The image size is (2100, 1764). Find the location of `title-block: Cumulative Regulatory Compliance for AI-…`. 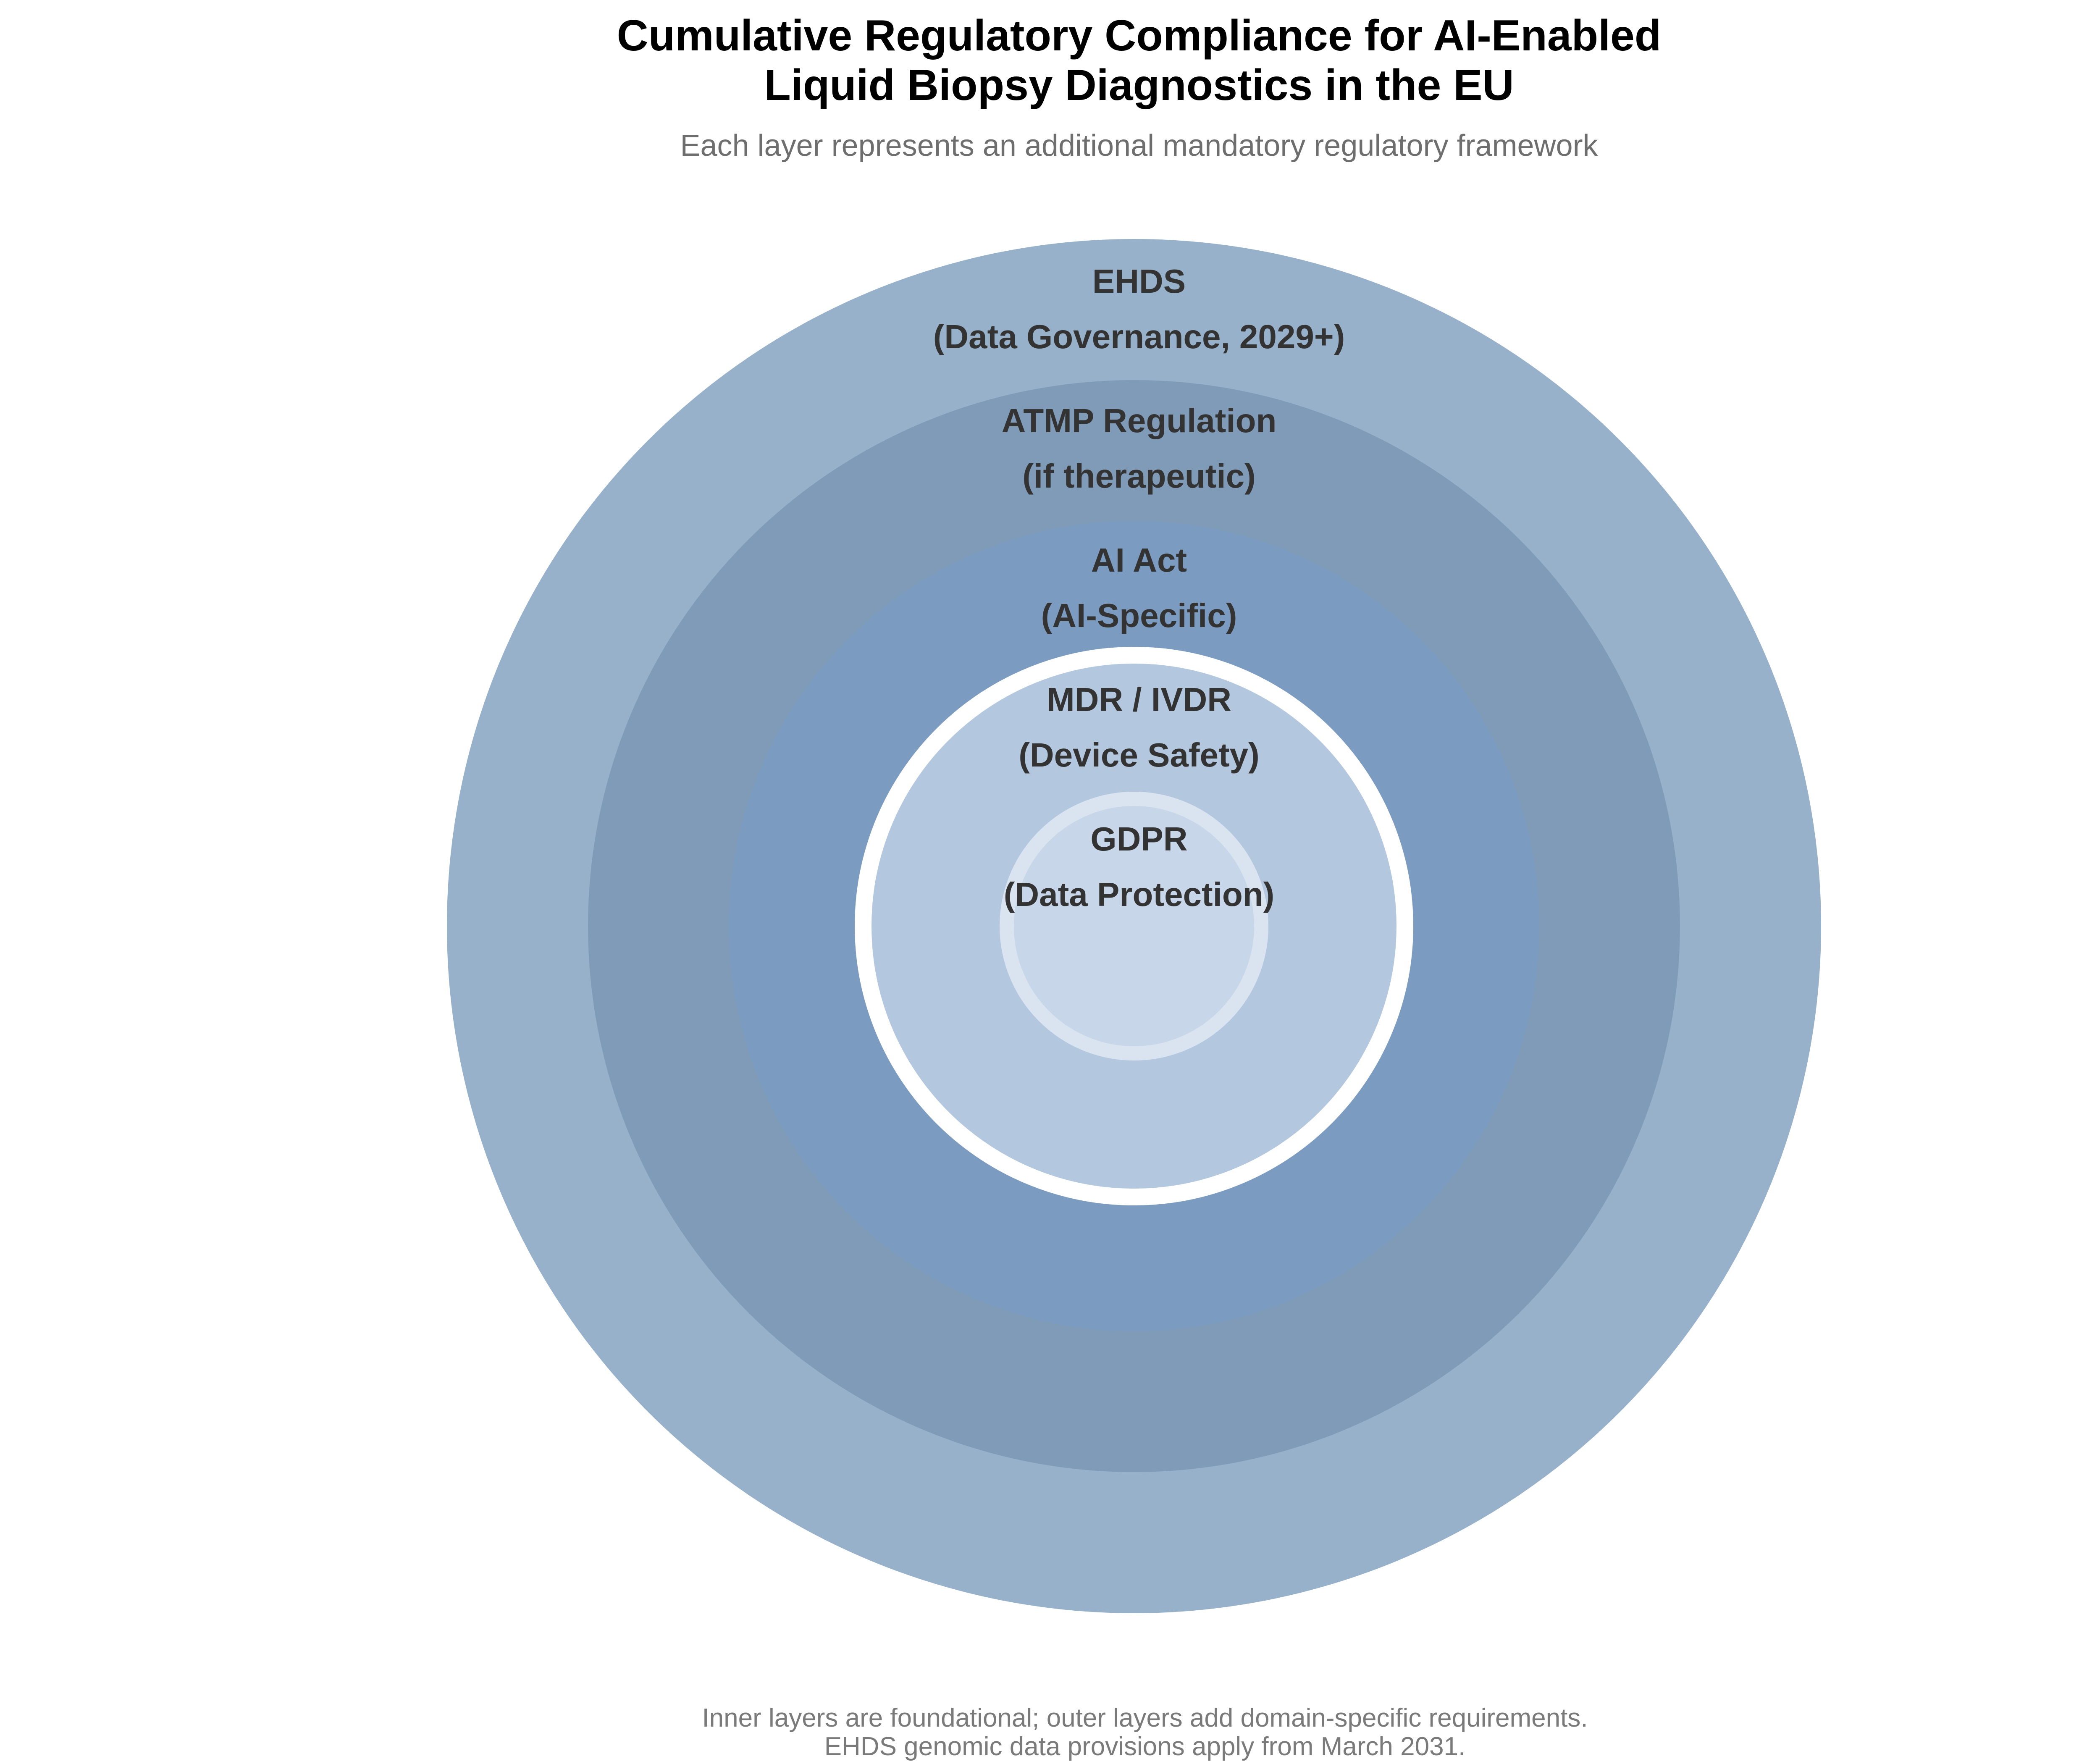

title-block: Cumulative Regulatory Compliance for AI-… is located at coordinates (1139, 87).